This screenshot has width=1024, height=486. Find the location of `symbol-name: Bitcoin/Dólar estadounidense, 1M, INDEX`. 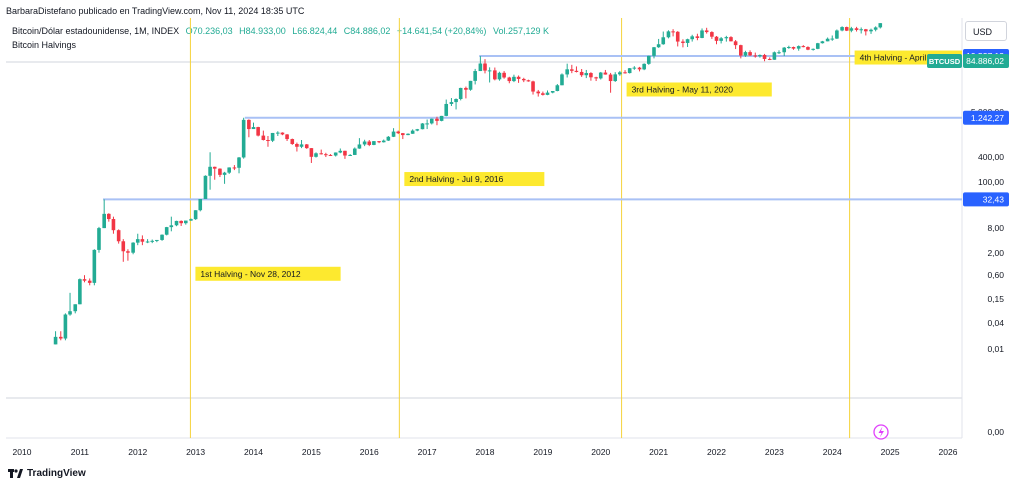

symbol-name: Bitcoin/Dólar estadounidense, 1M, INDEX is located at coordinates (96, 31).